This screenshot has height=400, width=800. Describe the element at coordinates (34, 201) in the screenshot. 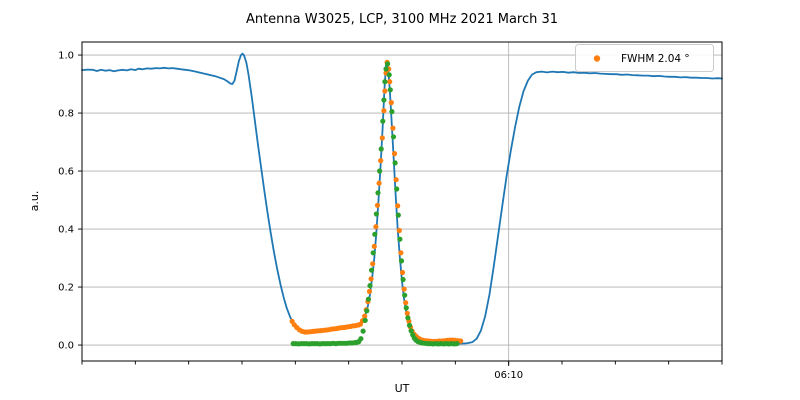

I see `y-axis-label: a.u.` at that location.